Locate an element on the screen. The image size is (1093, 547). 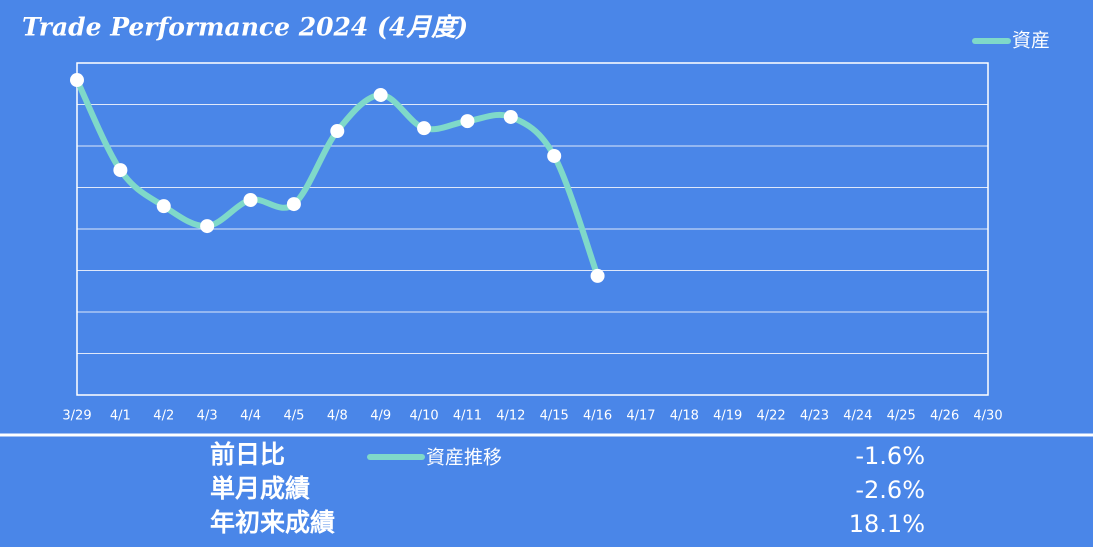
x-tick-label: 4/16 is located at coordinates (597, 416).